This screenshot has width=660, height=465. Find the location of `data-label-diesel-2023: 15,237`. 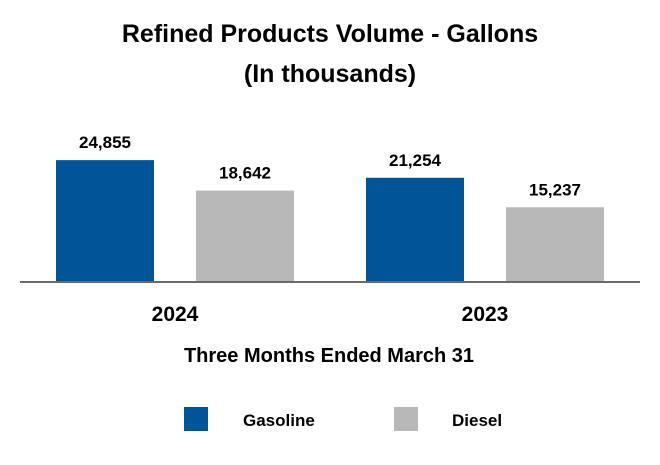

data-label-diesel-2023: 15,237 is located at coordinates (555, 189).